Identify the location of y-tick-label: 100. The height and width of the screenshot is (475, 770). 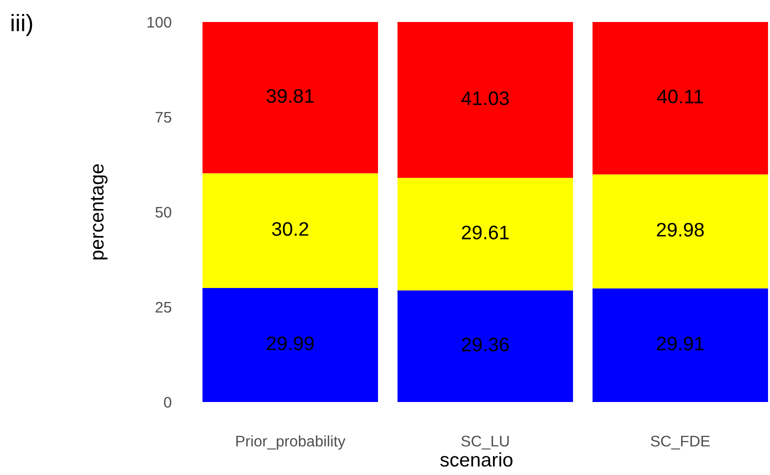
(160, 22).